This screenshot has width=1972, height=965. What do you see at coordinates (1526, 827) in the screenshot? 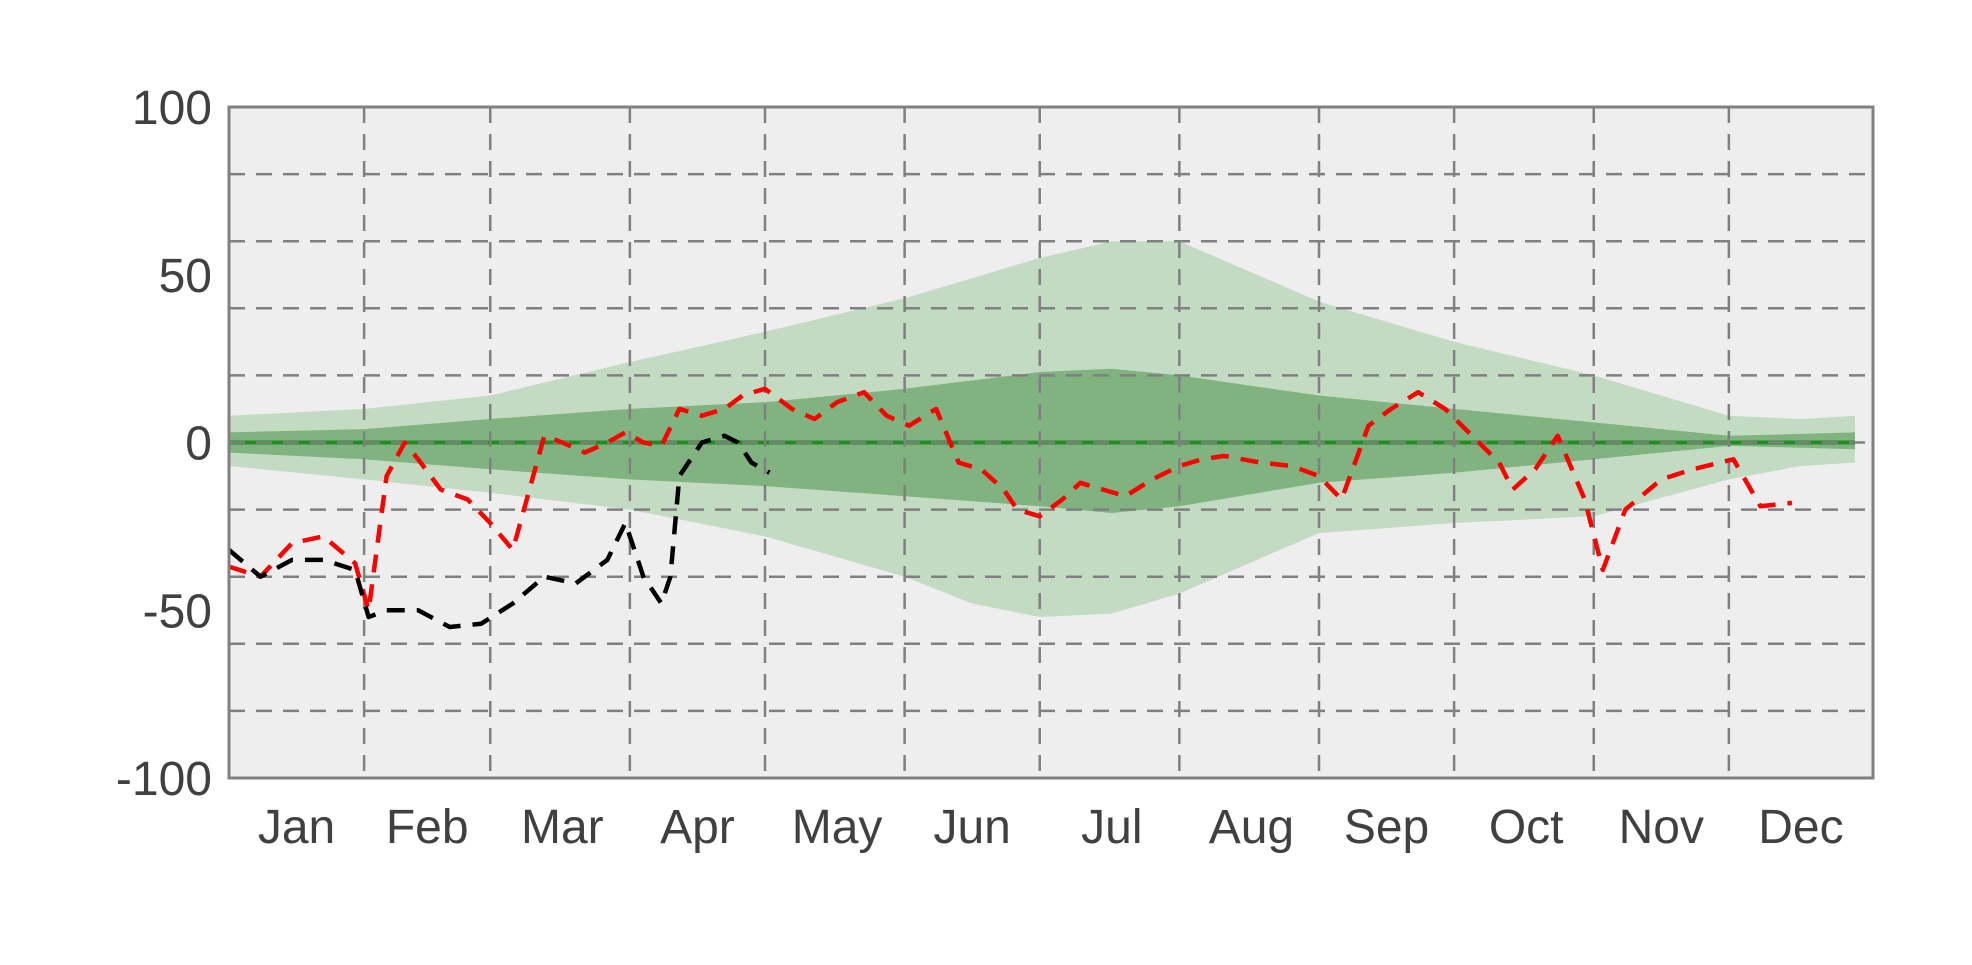
I see `x-tick-label: Oct` at bounding box center [1526, 827].